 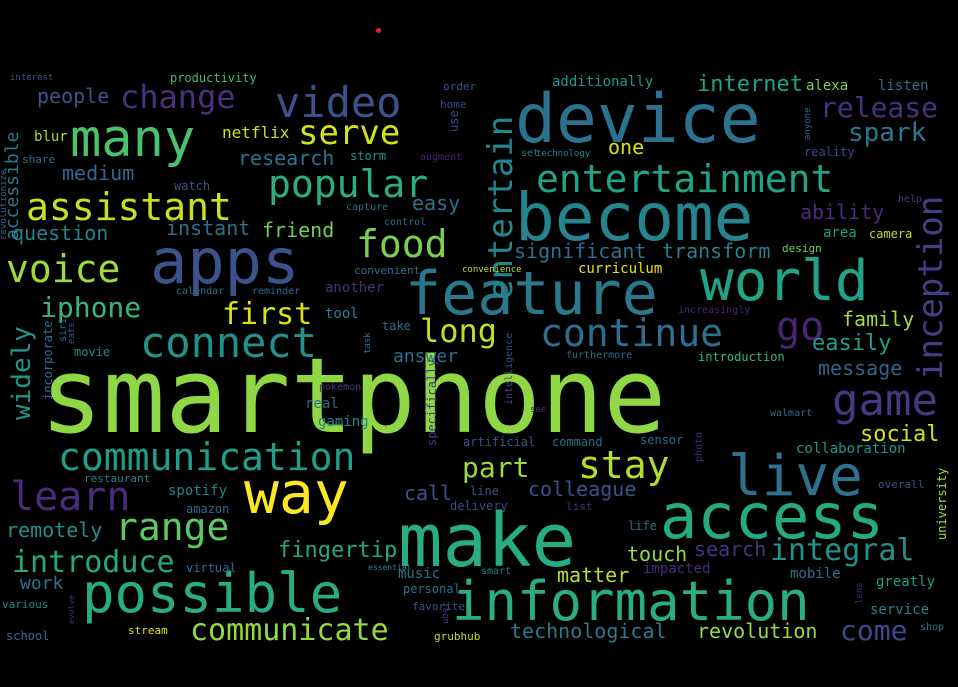 I want to click on word-research: research, so click(x=286, y=158).